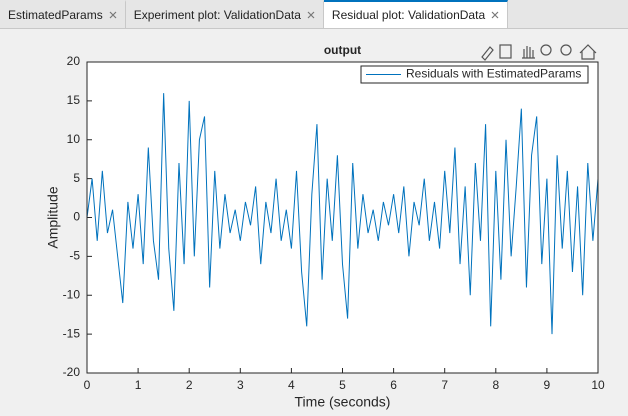 The image size is (628, 416). Describe the element at coordinates (495, 385) in the screenshot. I see `x-tick-label: 8` at that location.